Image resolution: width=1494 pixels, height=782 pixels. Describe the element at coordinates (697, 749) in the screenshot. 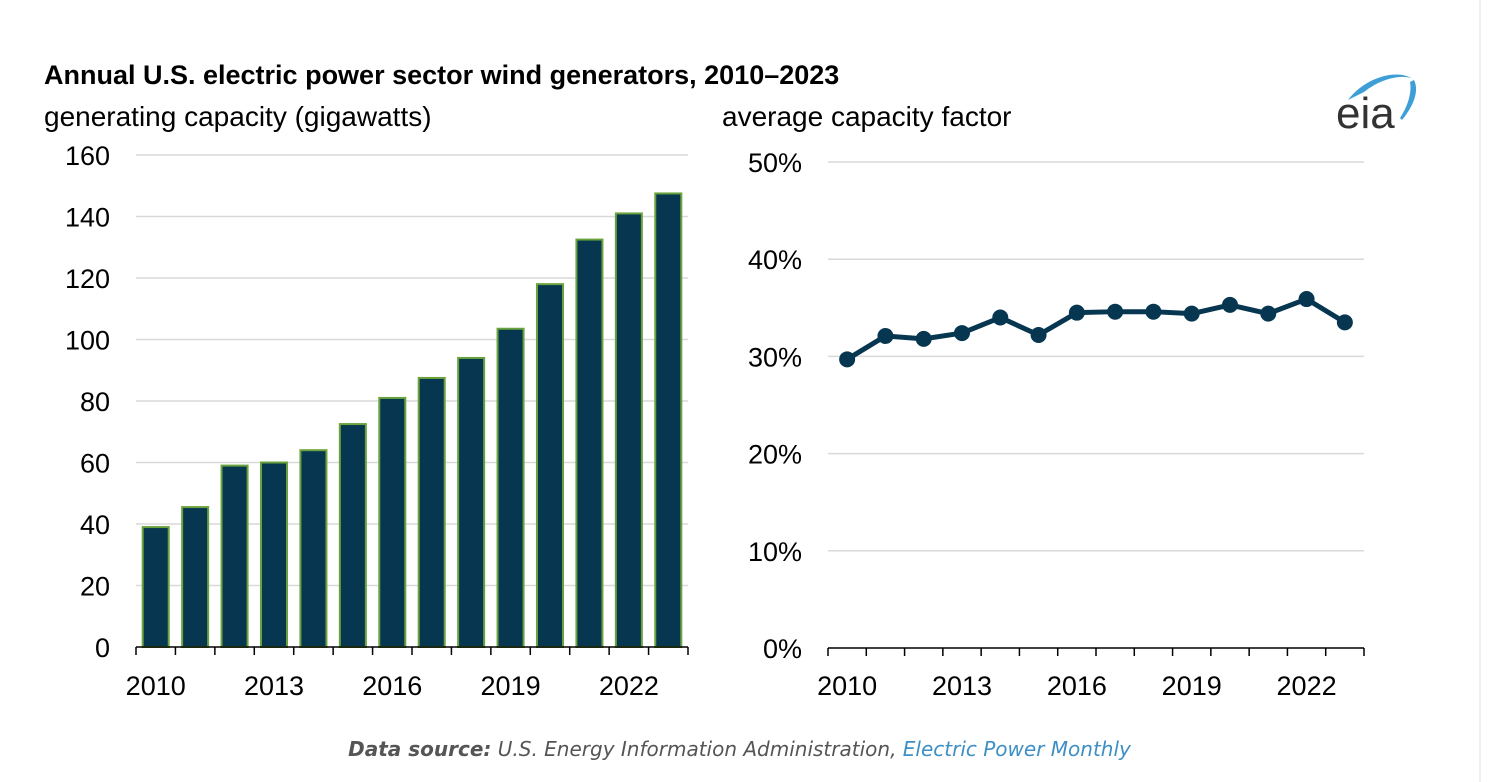

I see `source-text: U.S. Energy Information Administration,` at that location.